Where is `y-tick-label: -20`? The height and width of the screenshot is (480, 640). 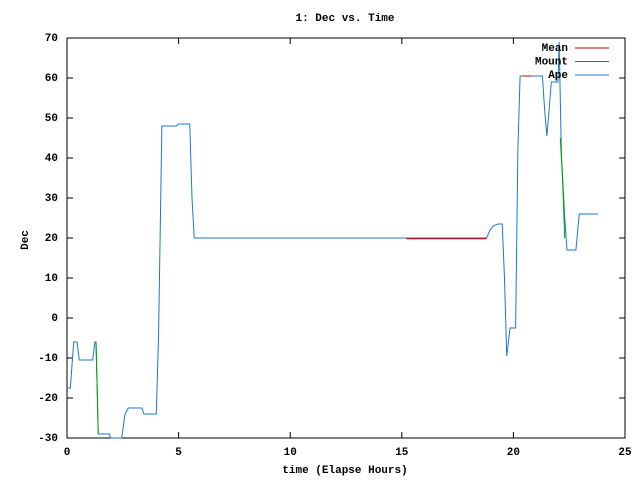 y-tick-label: -20 is located at coordinates (48, 399).